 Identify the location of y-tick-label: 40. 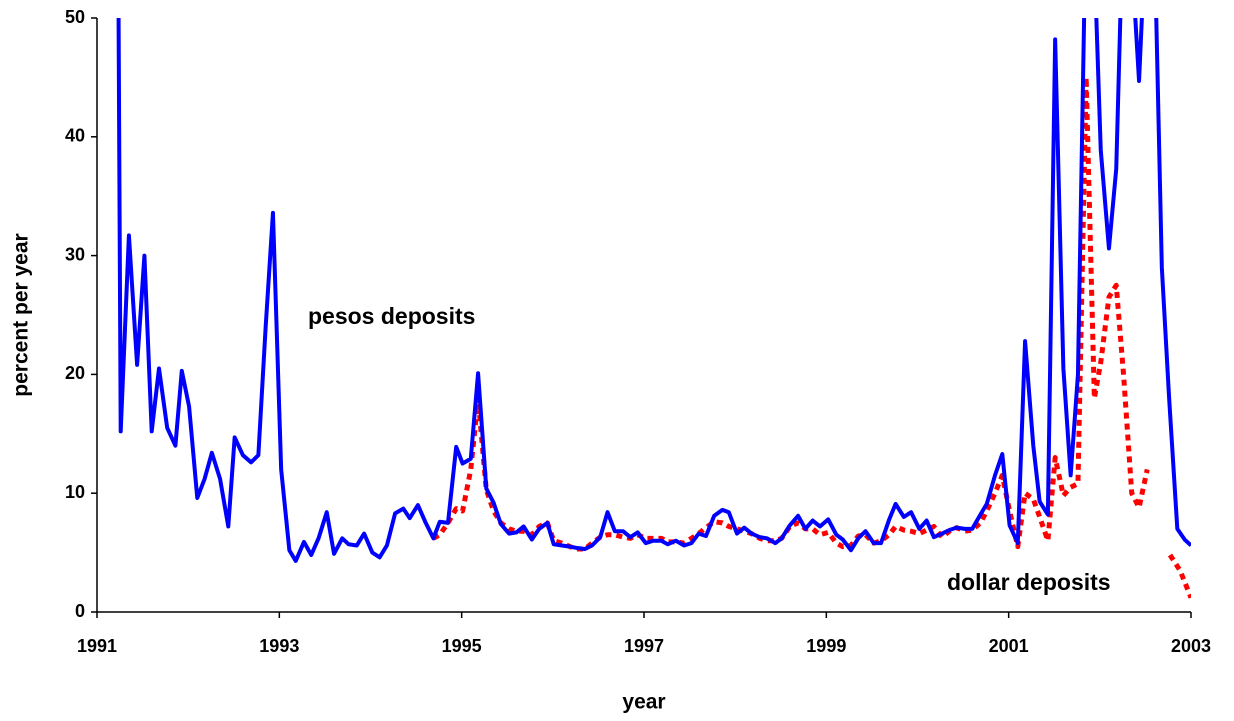
(75, 136).